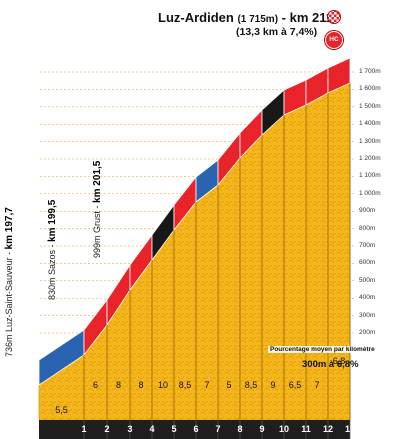 Image resolution: width=400 pixels, height=439 pixels. What do you see at coordinates (52, 249) in the screenshot?
I see `marker-sazos: 830m Sazos - km 199,5` at bounding box center [52, 249].